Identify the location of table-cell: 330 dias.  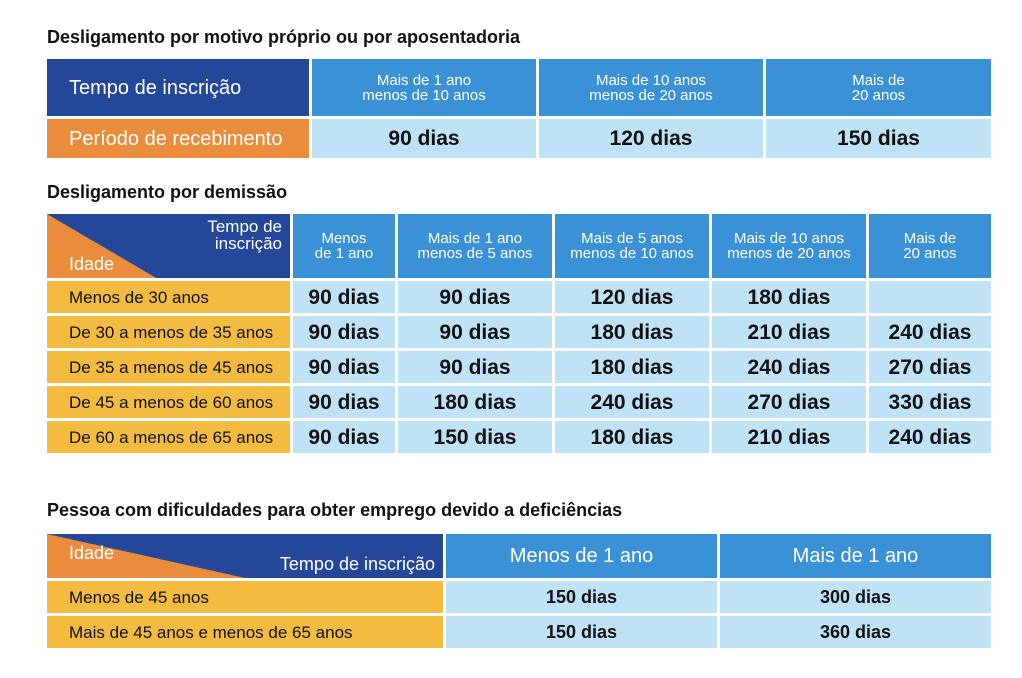
(930, 402).